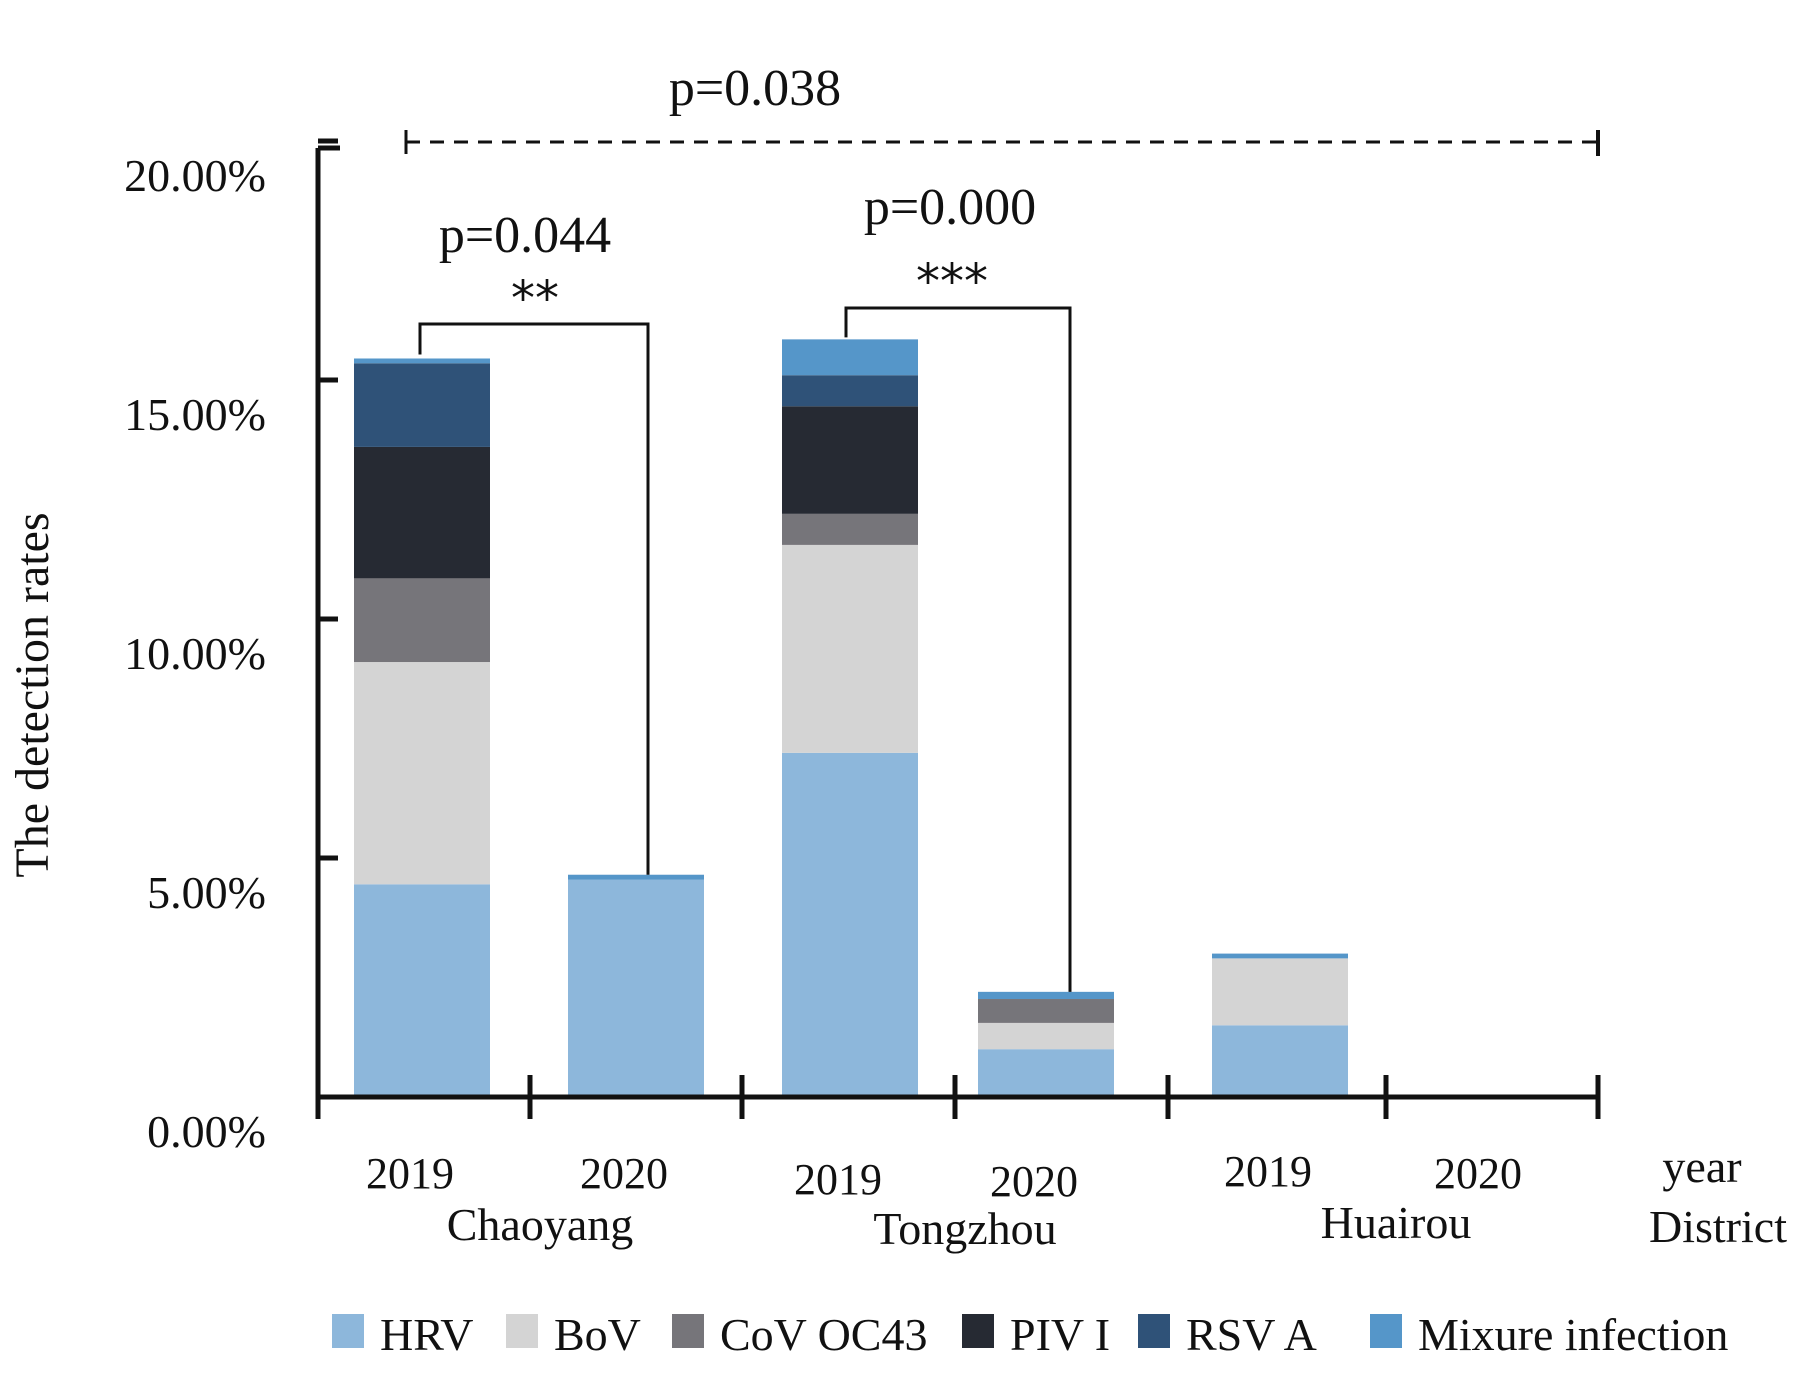 Image resolution: width=1798 pixels, height=1384 pixels. What do you see at coordinates (1046, 995) in the screenshot?
I see `bar-segment-mixure-infection-tongzhou-2020` at bounding box center [1046, 995].